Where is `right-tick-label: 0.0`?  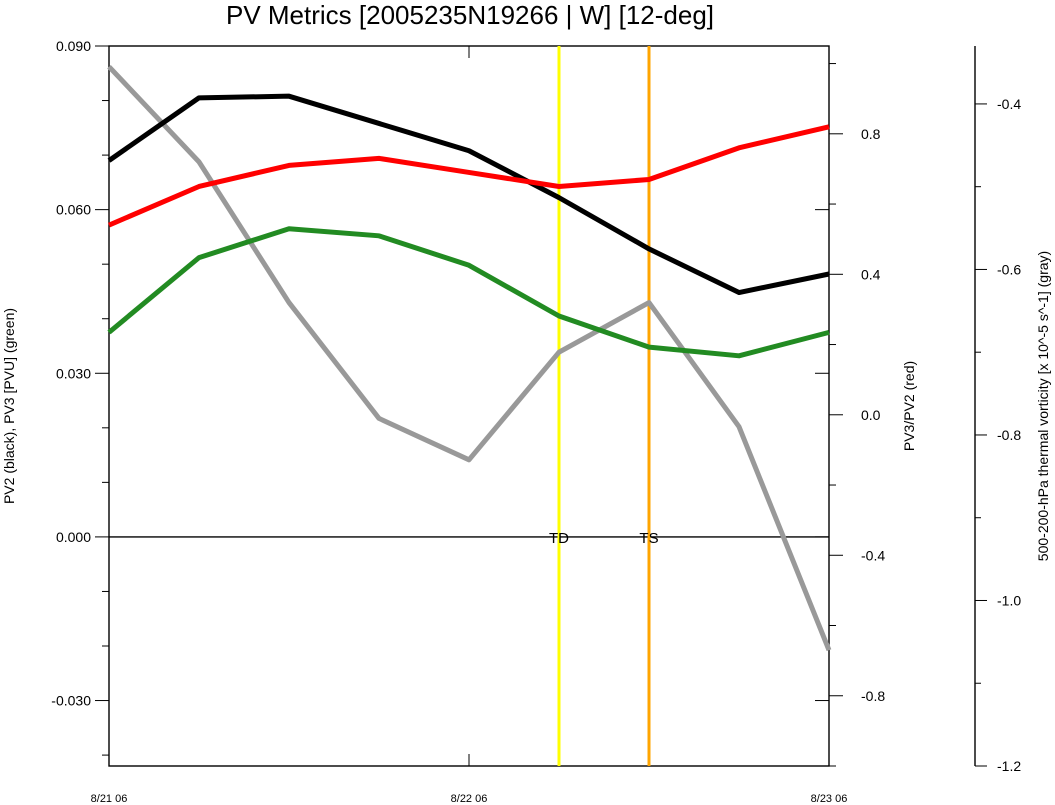 right-tick-label: 0.0 is located at coordinates (871, 415).